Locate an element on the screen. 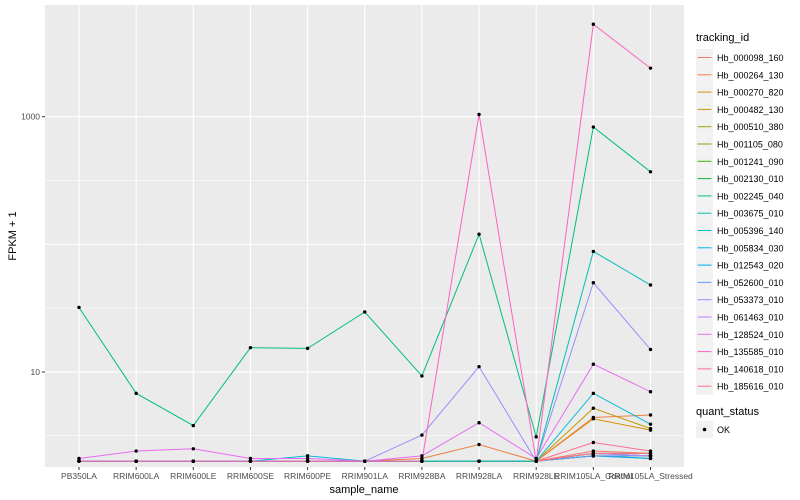 This screenshot has width=800, height=500. legend-label: Hb_052600_010 is located at coordinates (750, 283).